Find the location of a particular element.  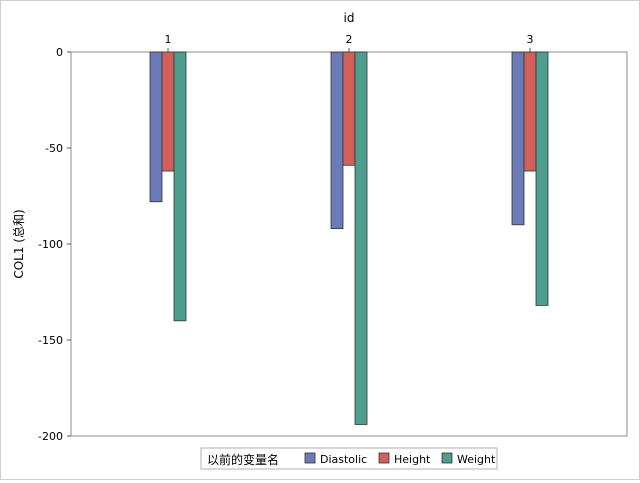

legend-swatch-height is located at coordinates (384, 458).